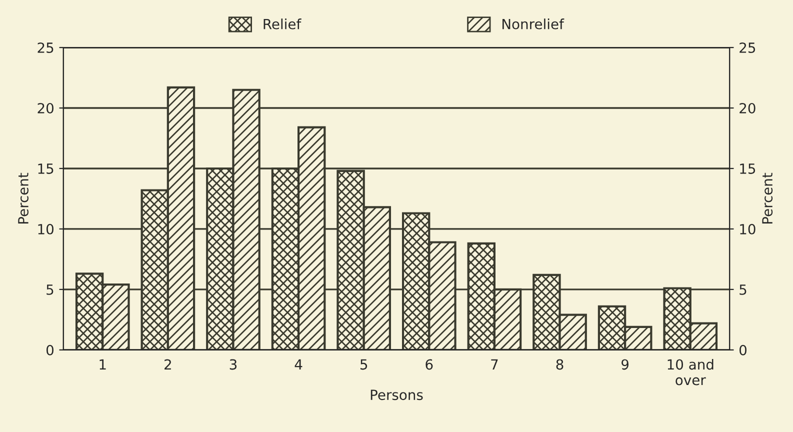 The height and width of the screenshot is (432, 793). What do you see at coordinates (748, 108) in the screenshot?
I see `y2-tick-label: 20` at bounding box center [748, 108].